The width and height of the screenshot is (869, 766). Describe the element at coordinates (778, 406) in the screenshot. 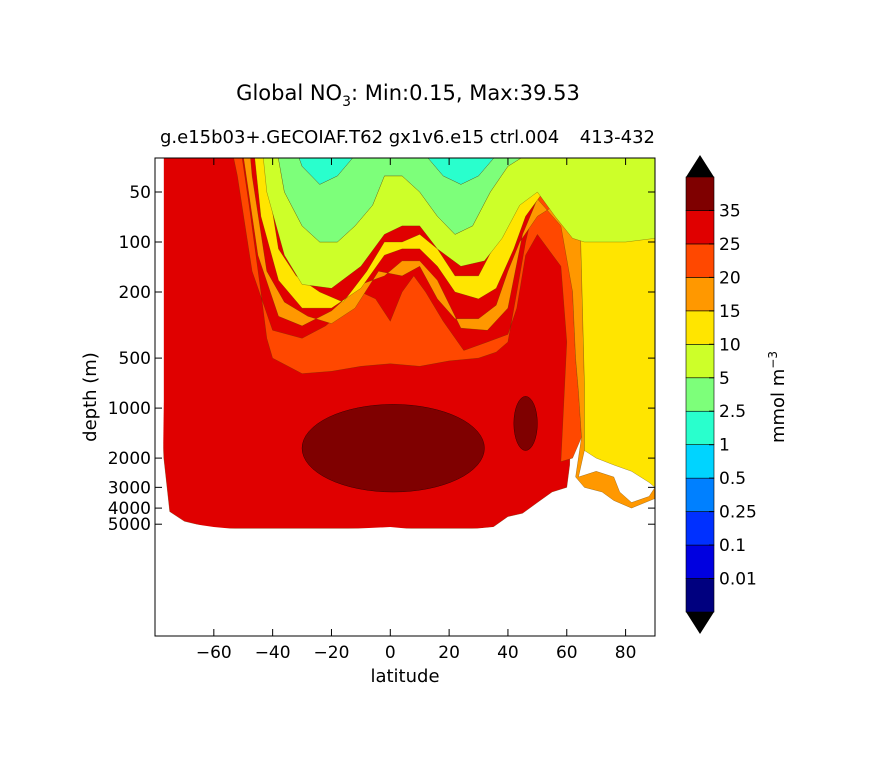

I see `colorbar-label-main: mmol m` at that location.